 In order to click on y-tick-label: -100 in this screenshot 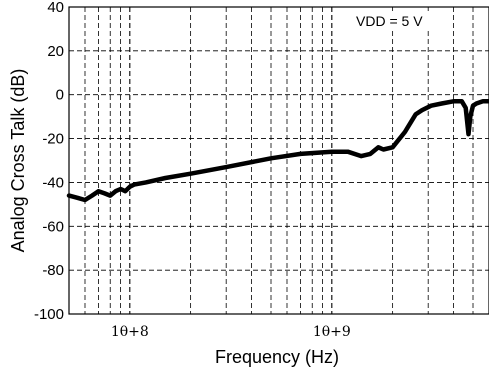, I will do `click(49, 314)`.